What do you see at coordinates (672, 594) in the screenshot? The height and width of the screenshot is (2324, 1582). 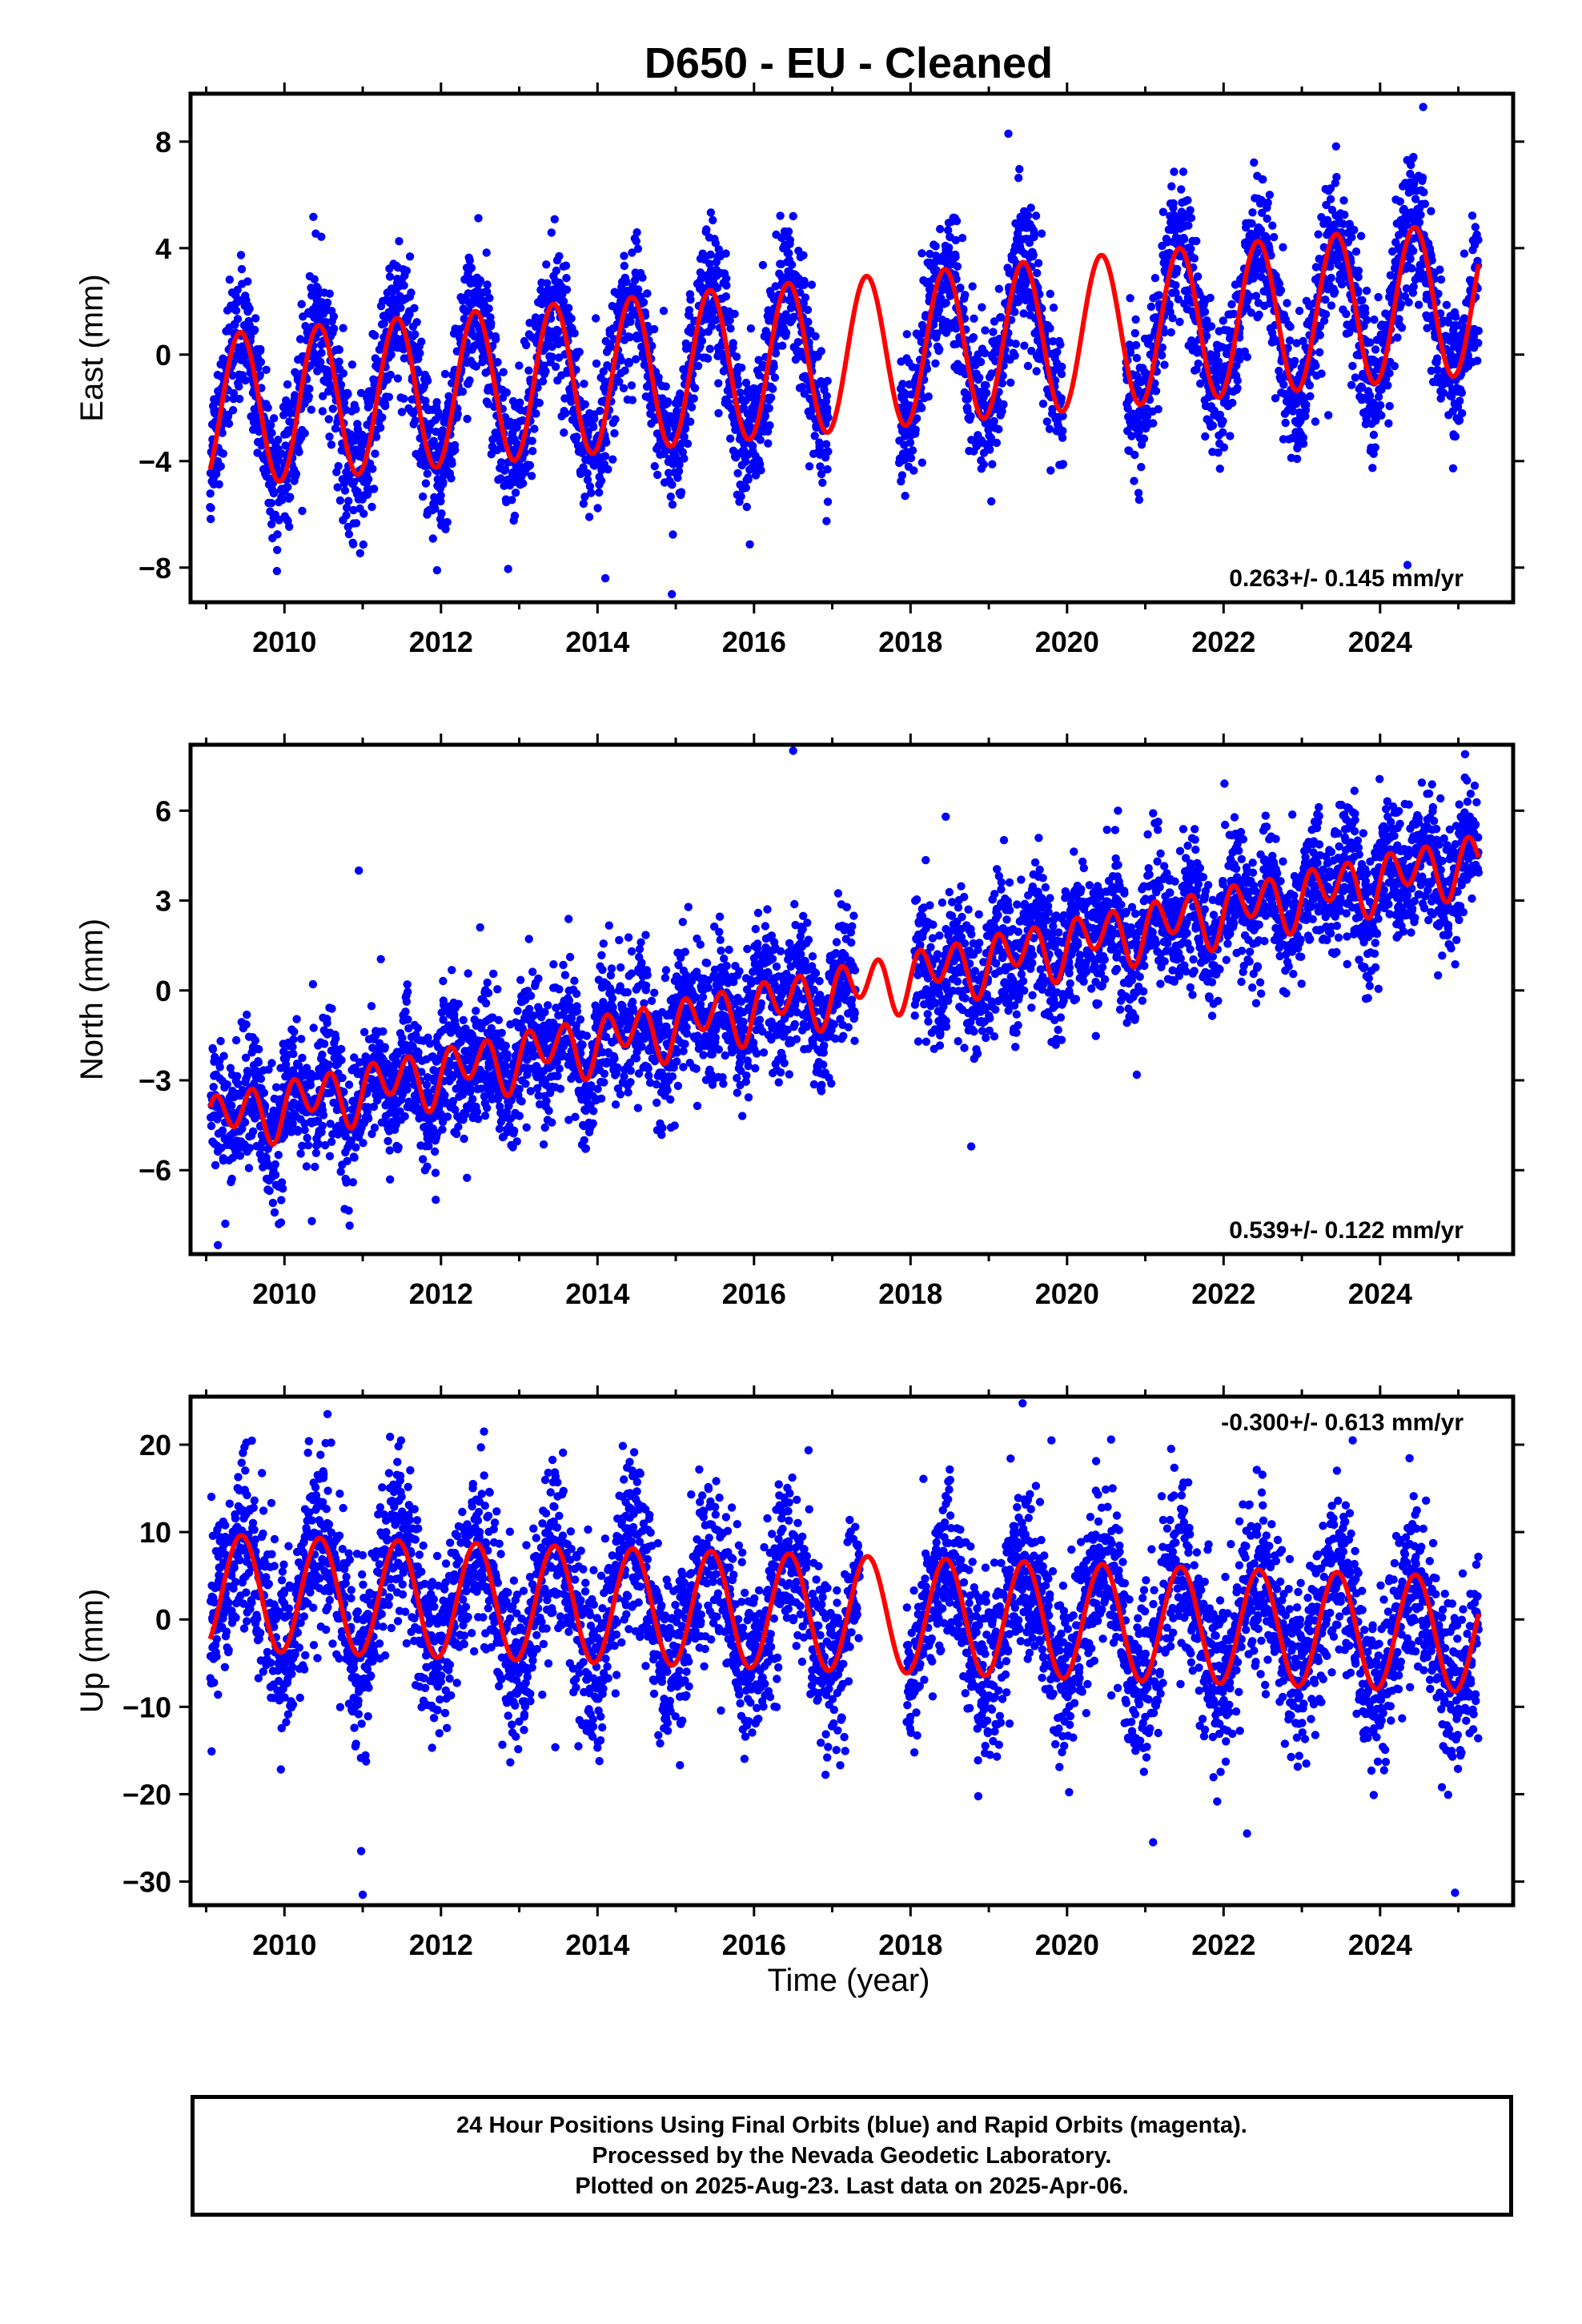 I see `east-outlier-point` at bounding box center [672, 594].